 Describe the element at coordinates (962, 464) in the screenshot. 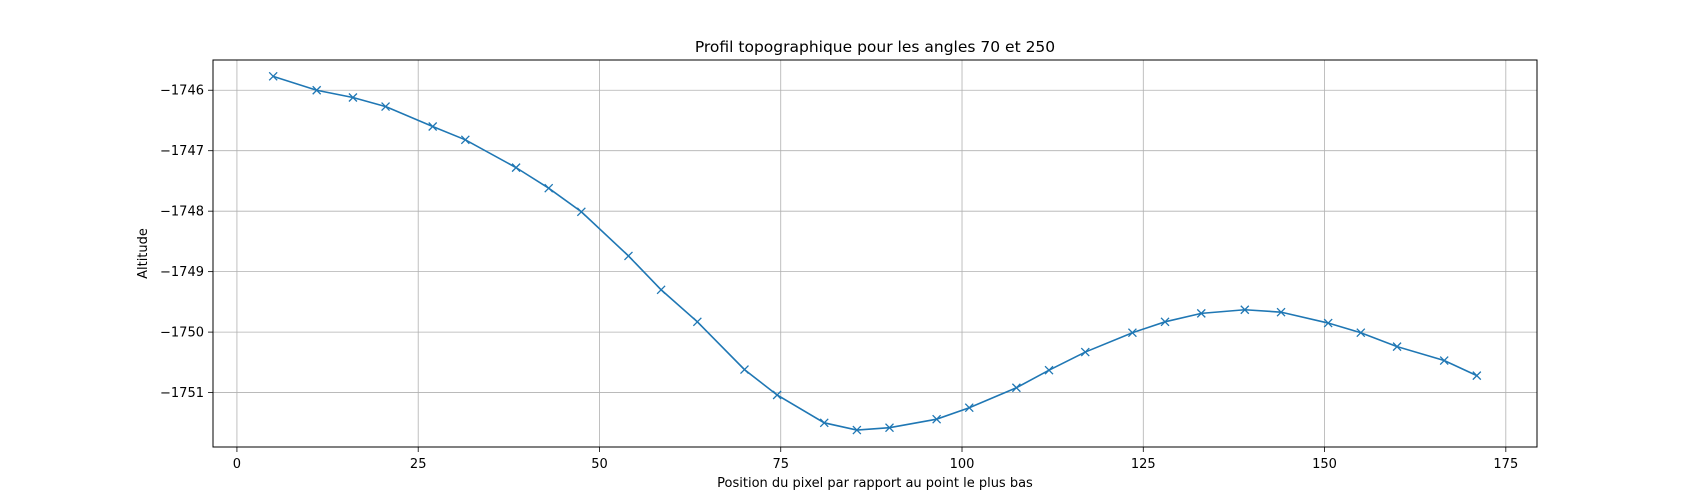

I see `x-tick-label: 100` at that location.